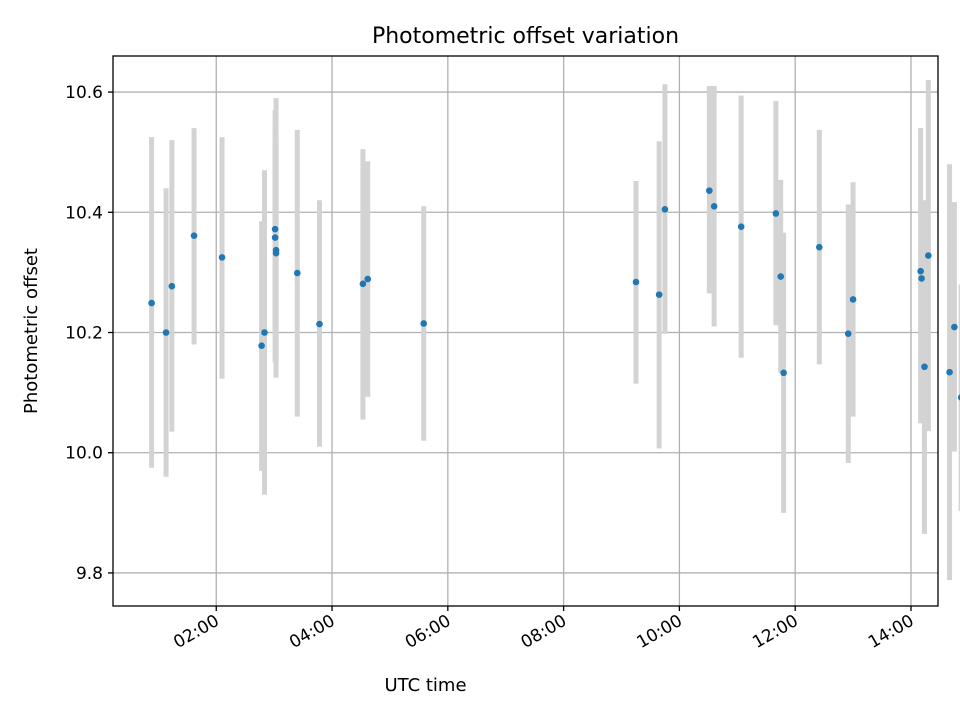 The width and height of the screenshot is (960, 720). I want to click on y-tick-label: 10.6, so click(84, 93).